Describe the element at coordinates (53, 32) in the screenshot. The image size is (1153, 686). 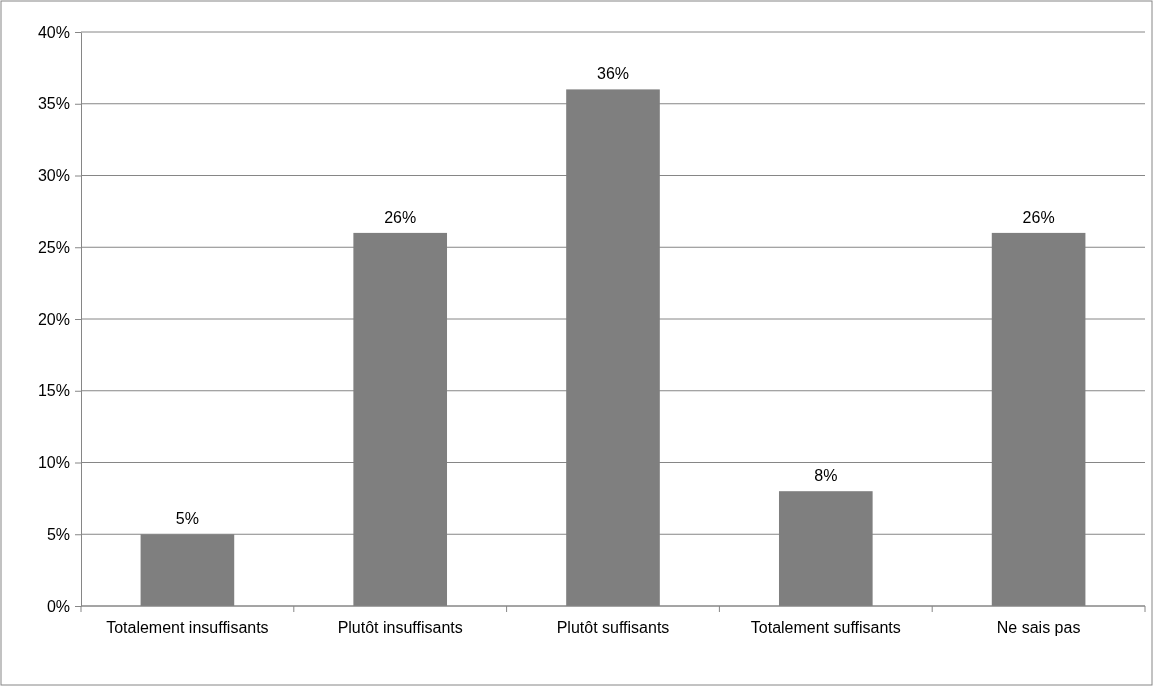
I see `y-tick-label: 40%` at that location.